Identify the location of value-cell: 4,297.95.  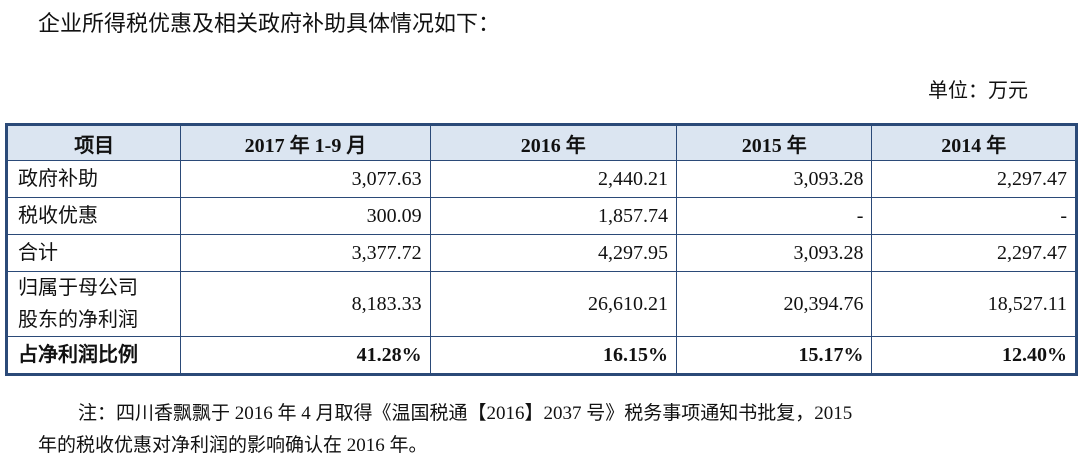
(553, 253).